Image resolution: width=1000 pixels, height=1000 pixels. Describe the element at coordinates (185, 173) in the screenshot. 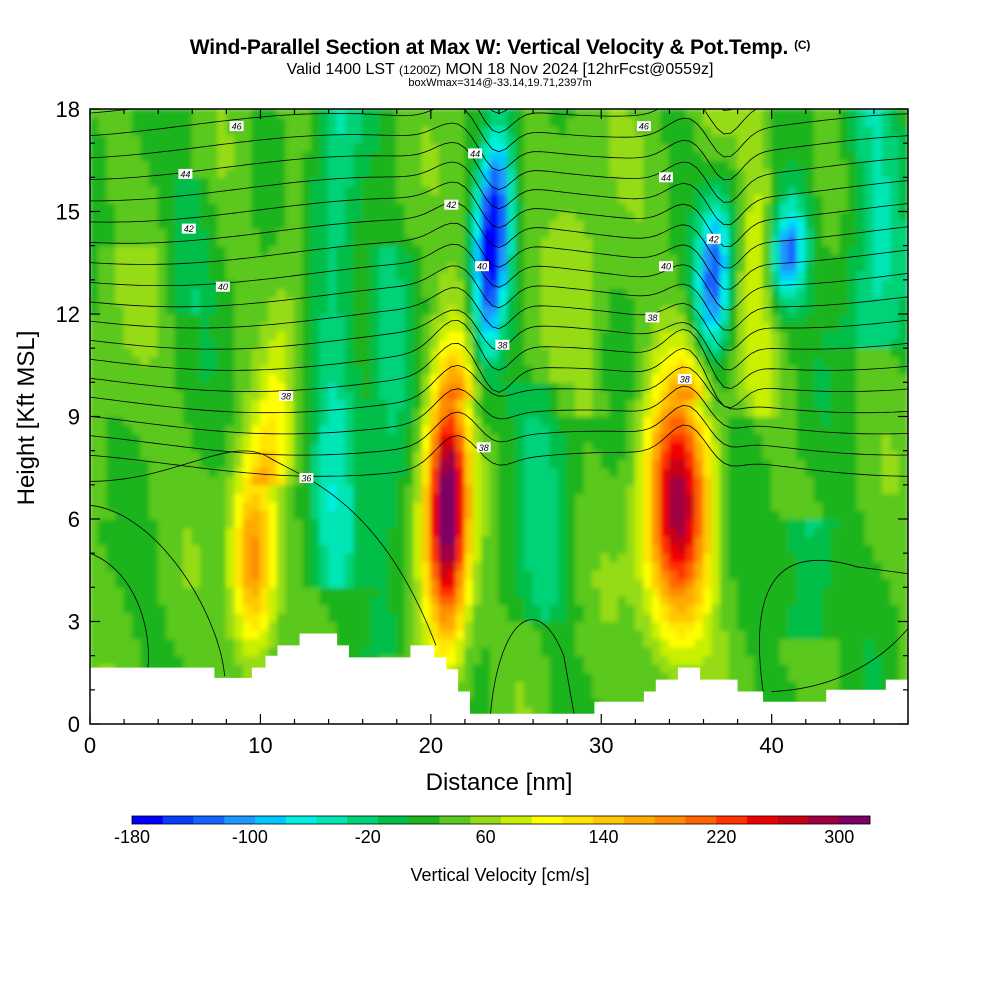

I see `theta-label: 44` at that location.